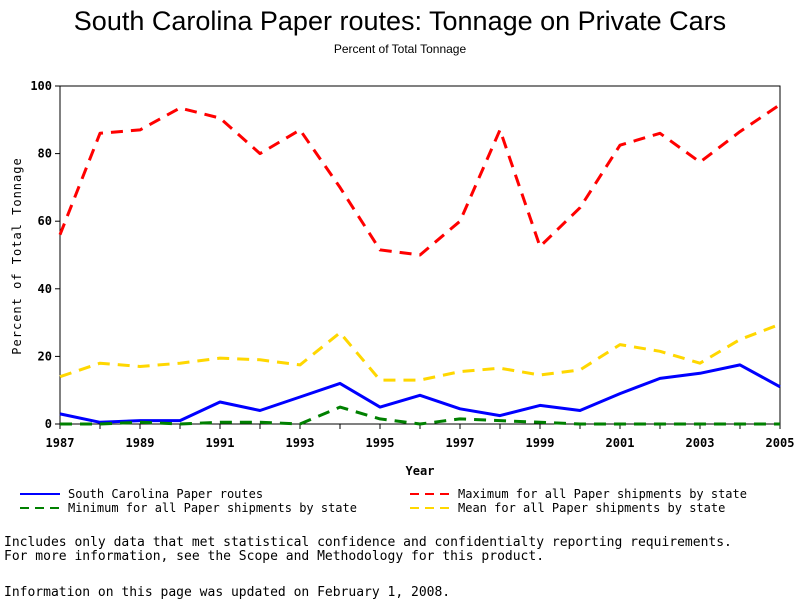 This screenshot has width=800, height=600. Describe the element at coordinates (165, 494) in the screenshot. I see `legend-label-0: South Carolina Paper routes` at that location.